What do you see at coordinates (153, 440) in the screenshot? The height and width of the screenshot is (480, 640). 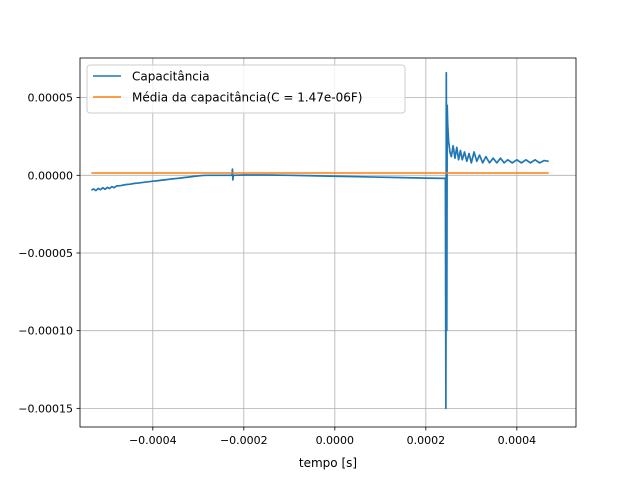 I see `x-tick-label: −0.0004` at bounding box center [153, 440].